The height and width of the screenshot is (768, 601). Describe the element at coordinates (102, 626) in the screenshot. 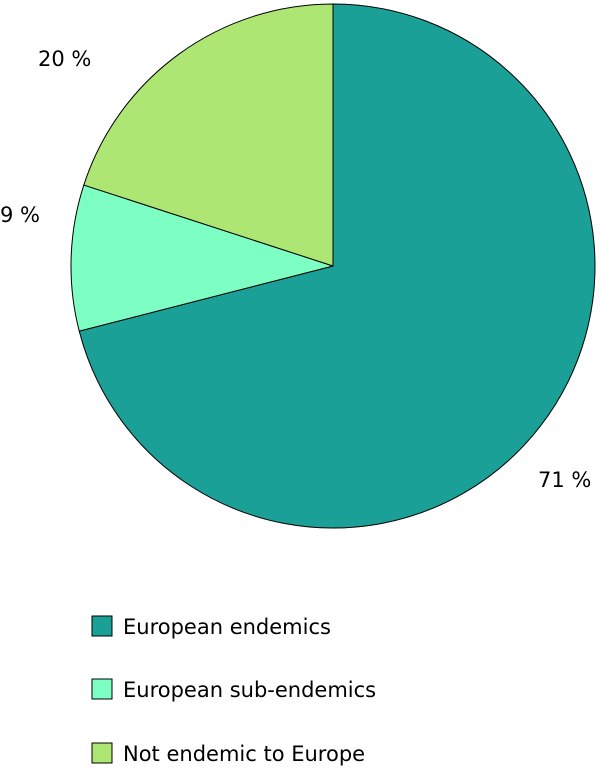

I see `legend-swatch-european-endemics` at that location.